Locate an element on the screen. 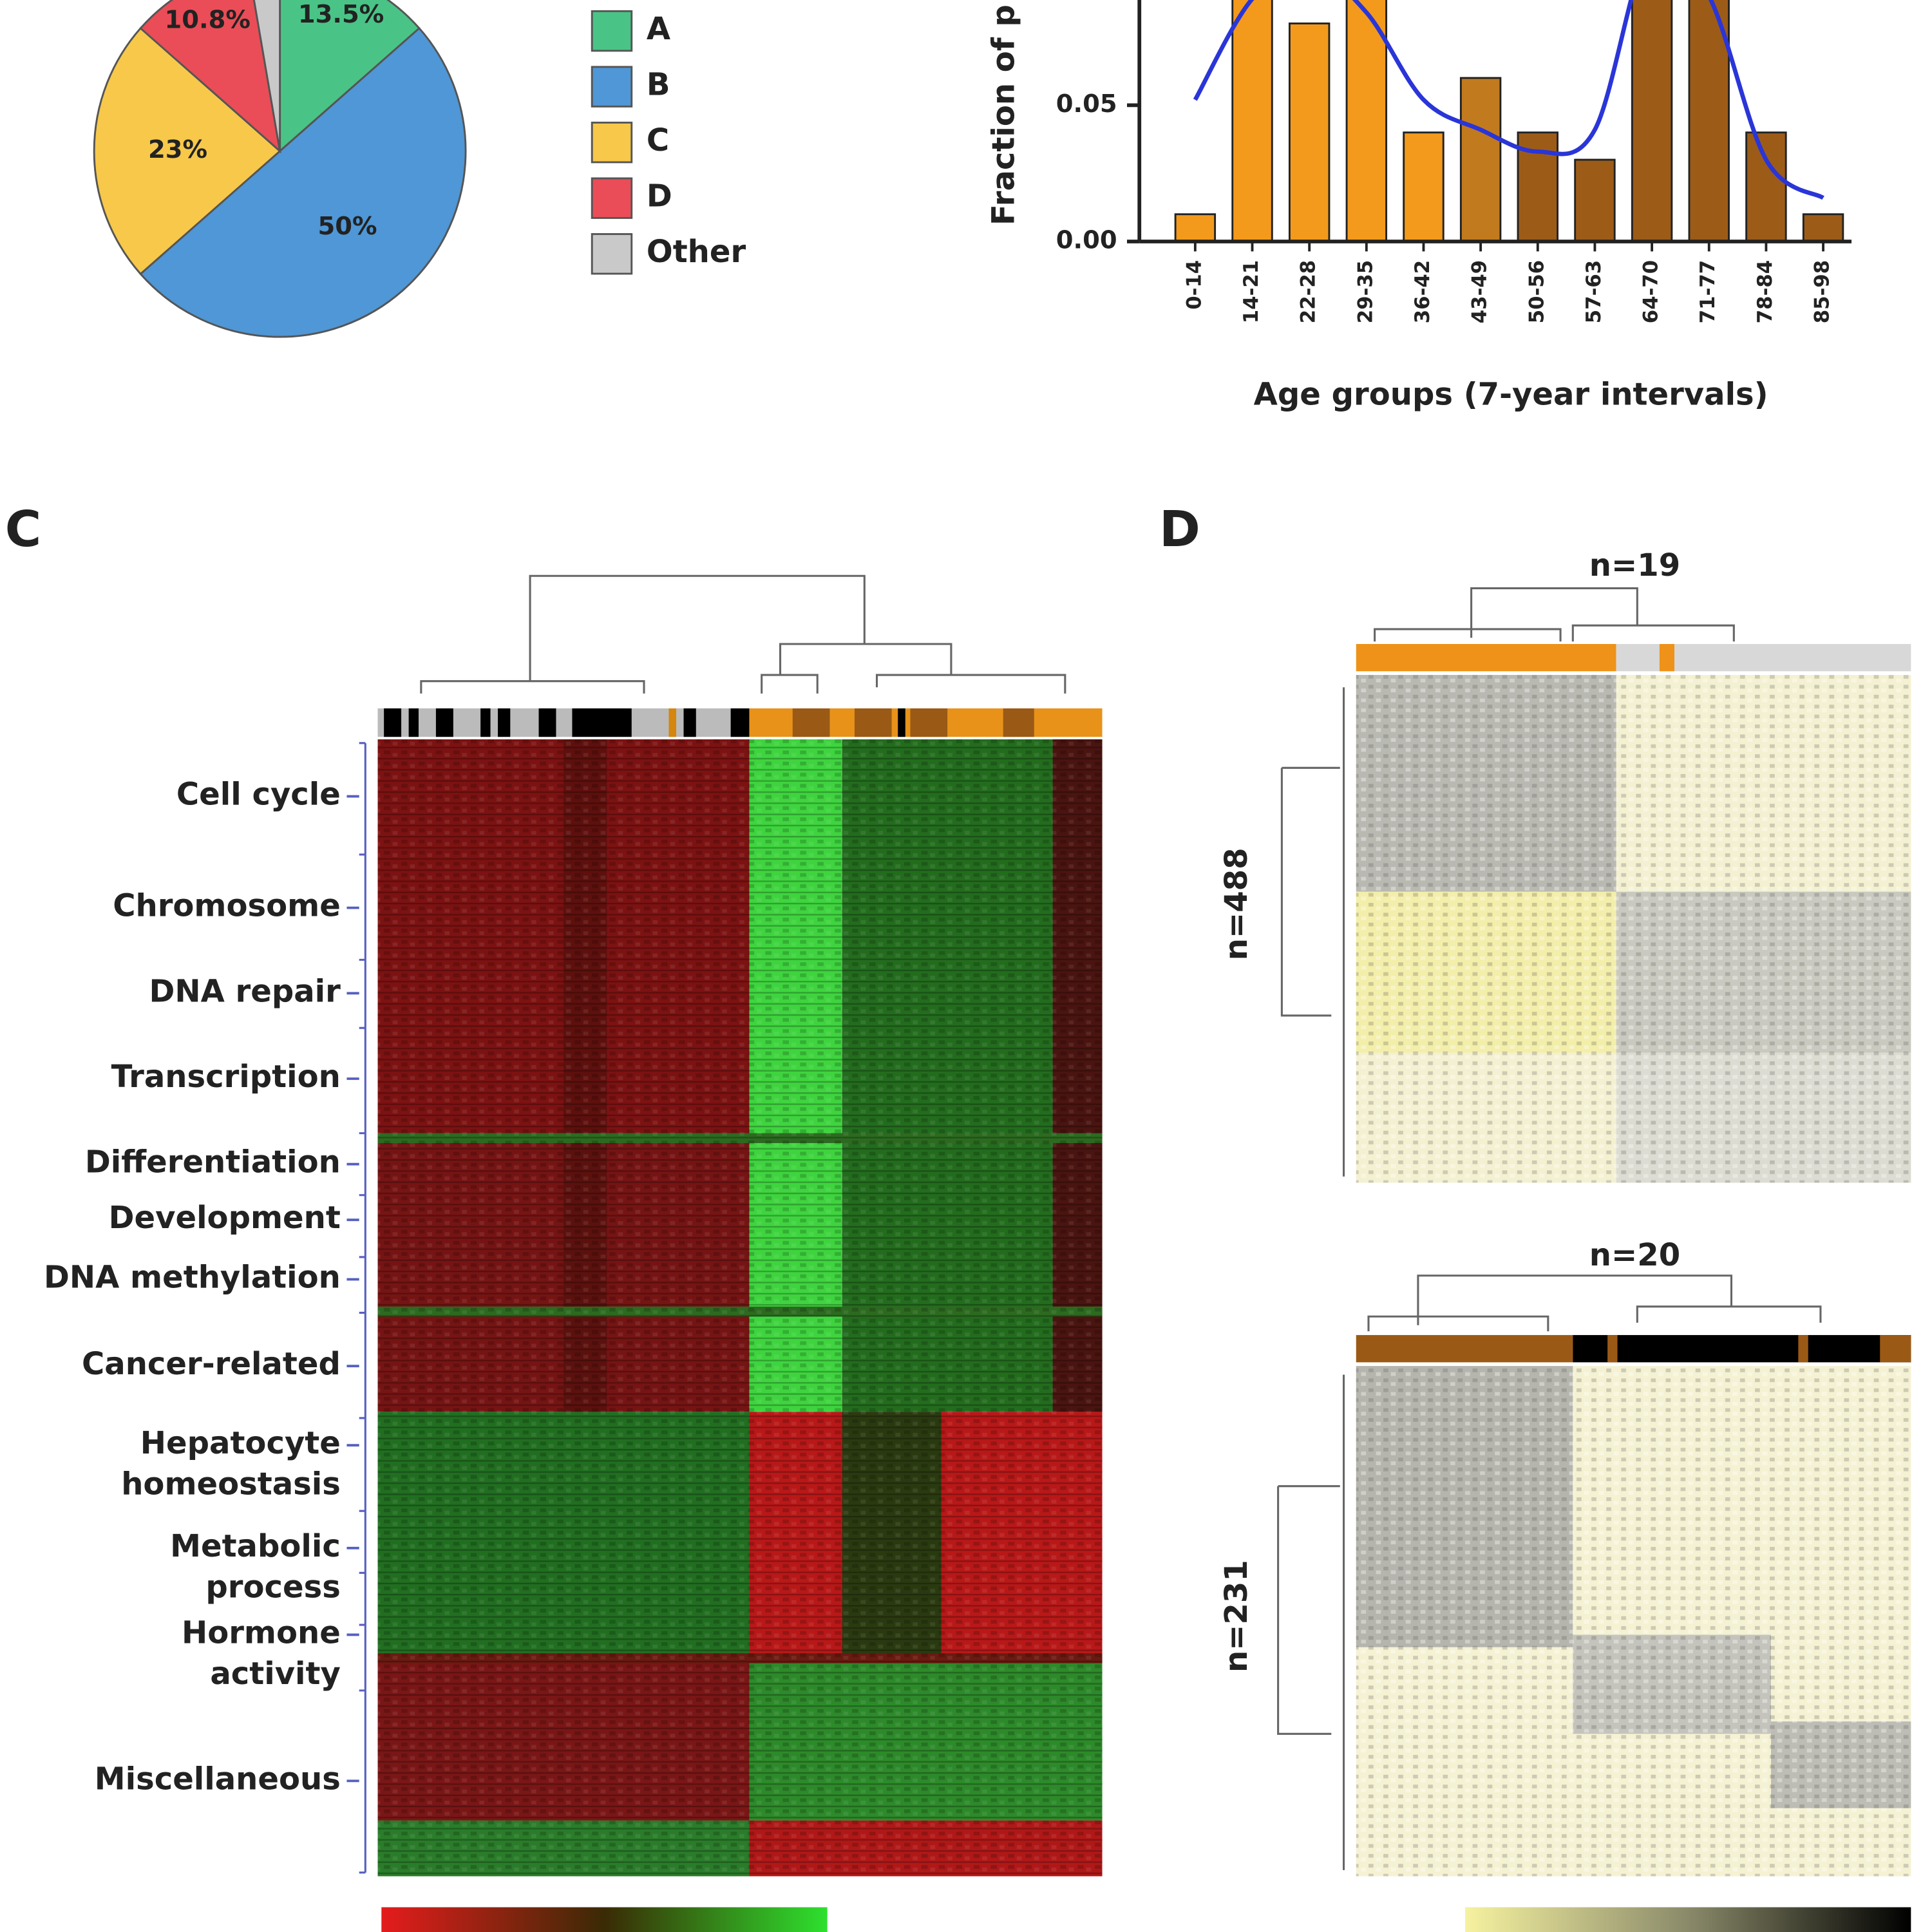  row-label: Metabolic is located at coordinates (256, 1546).